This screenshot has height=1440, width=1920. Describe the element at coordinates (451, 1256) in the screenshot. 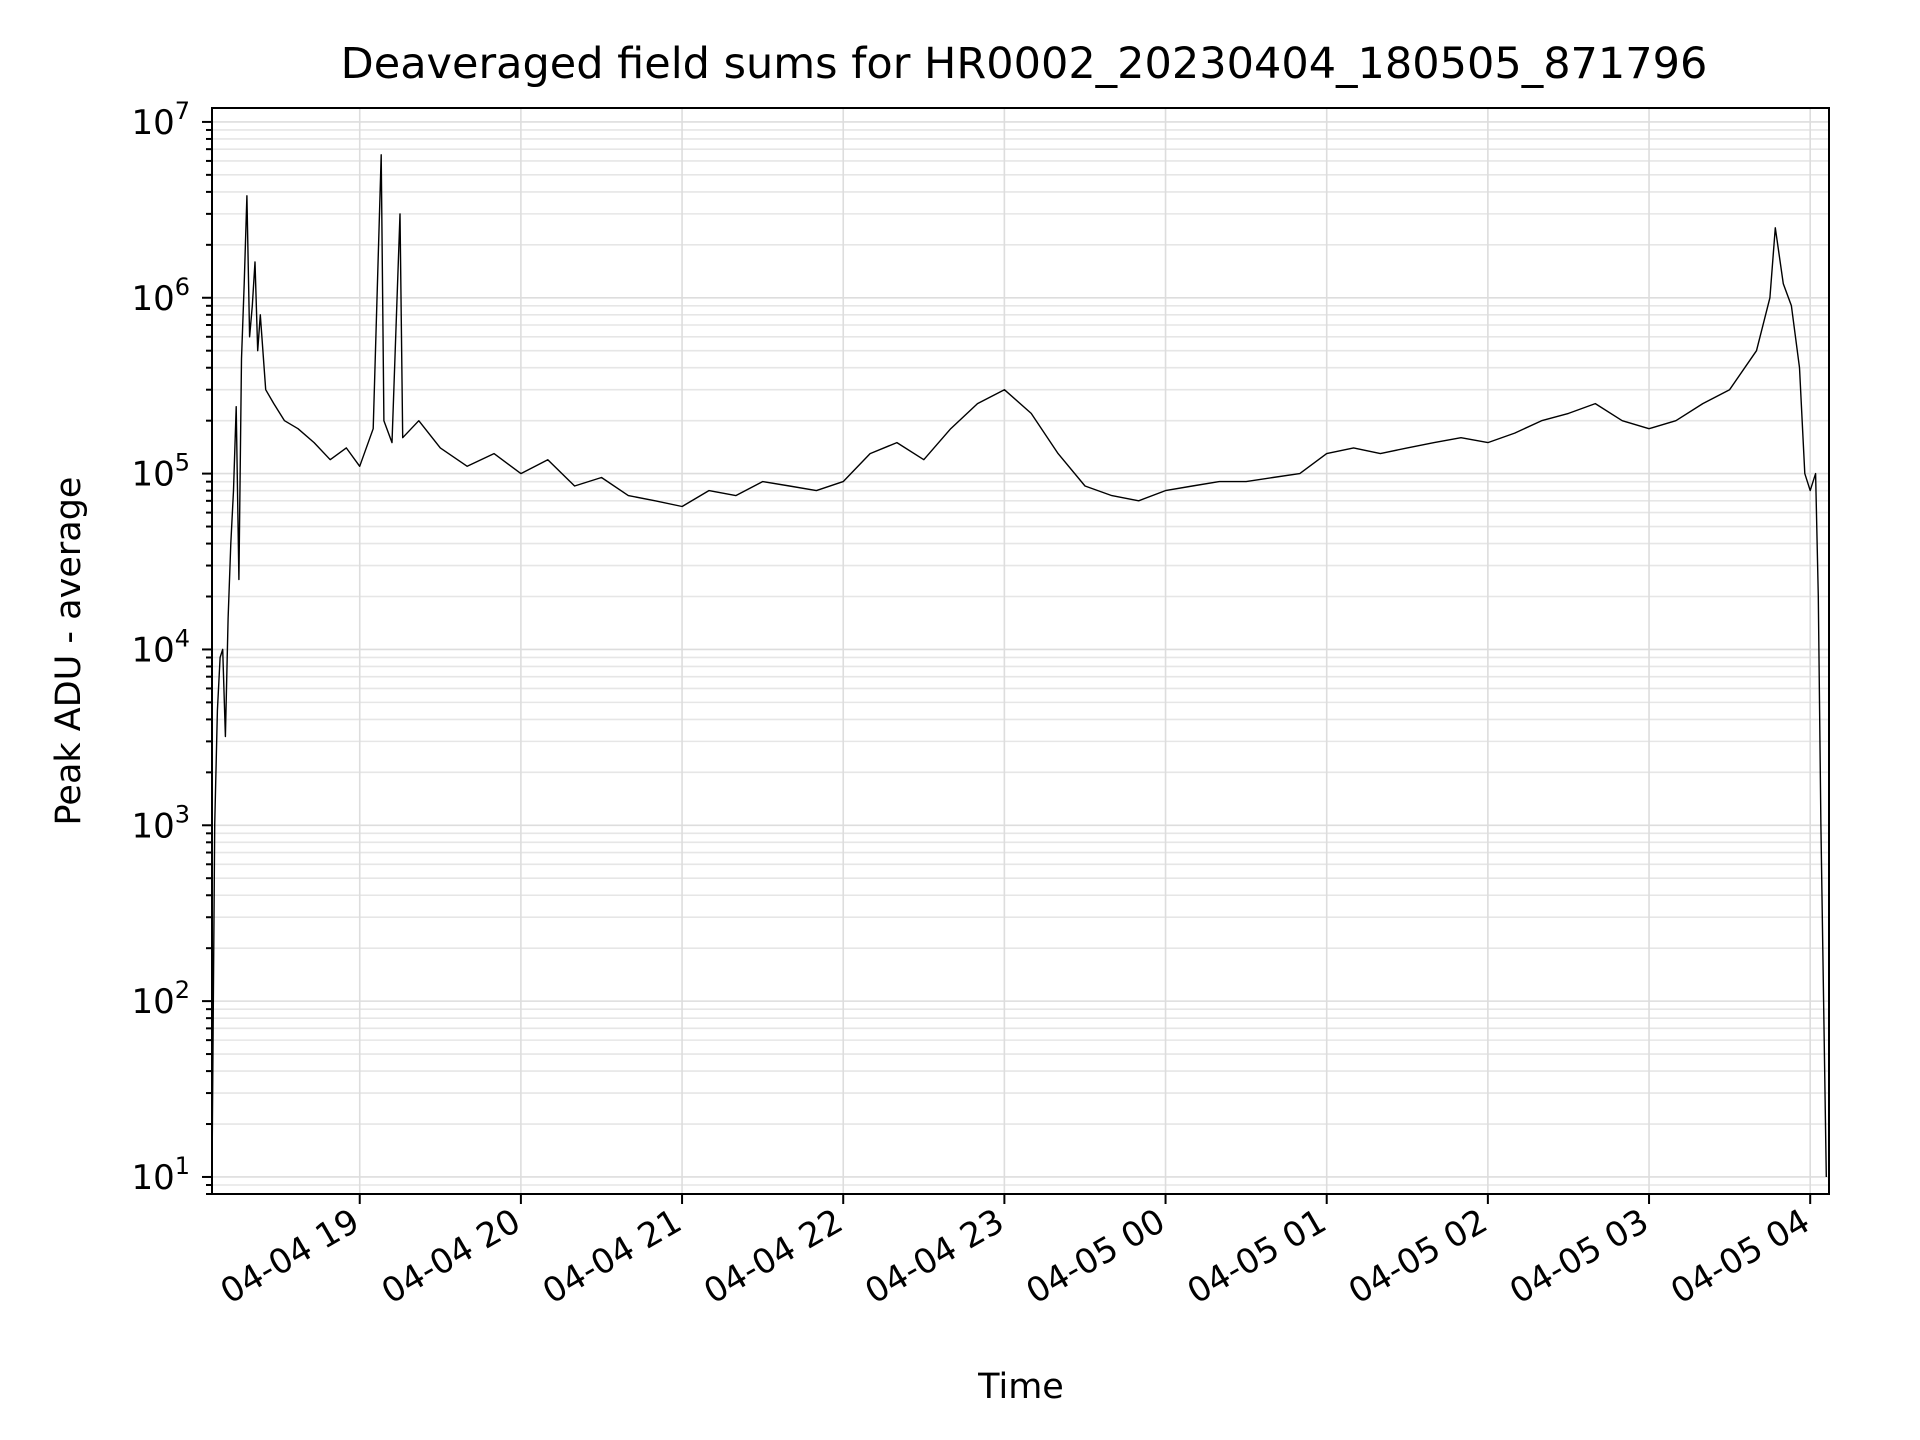

I see `x-tick-label: 04-04 20` at that location.